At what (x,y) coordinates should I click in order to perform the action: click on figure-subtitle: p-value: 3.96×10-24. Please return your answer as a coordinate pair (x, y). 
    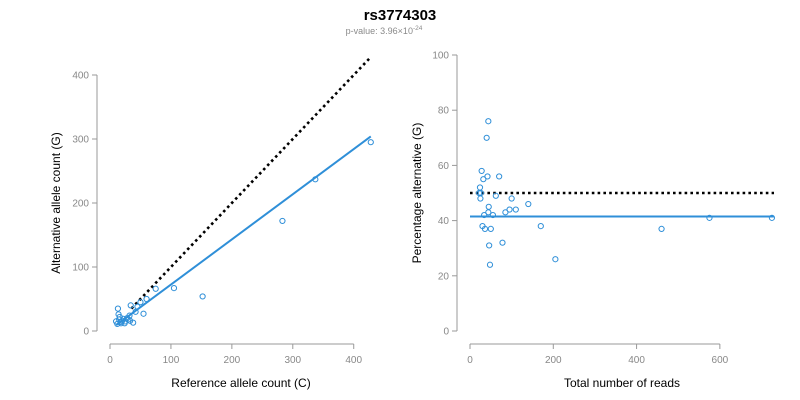
    Looking at the image, I should click on (384, 30).